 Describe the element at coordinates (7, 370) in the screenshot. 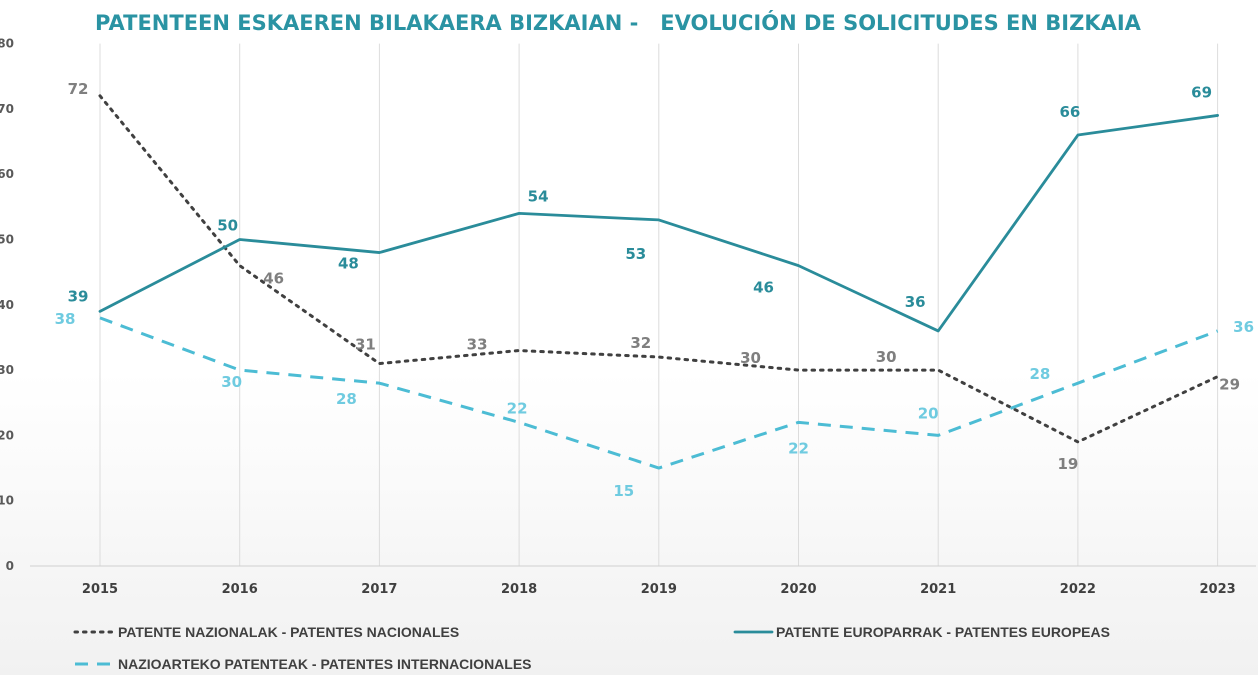

I see `y-tick-label: 30` at that location.